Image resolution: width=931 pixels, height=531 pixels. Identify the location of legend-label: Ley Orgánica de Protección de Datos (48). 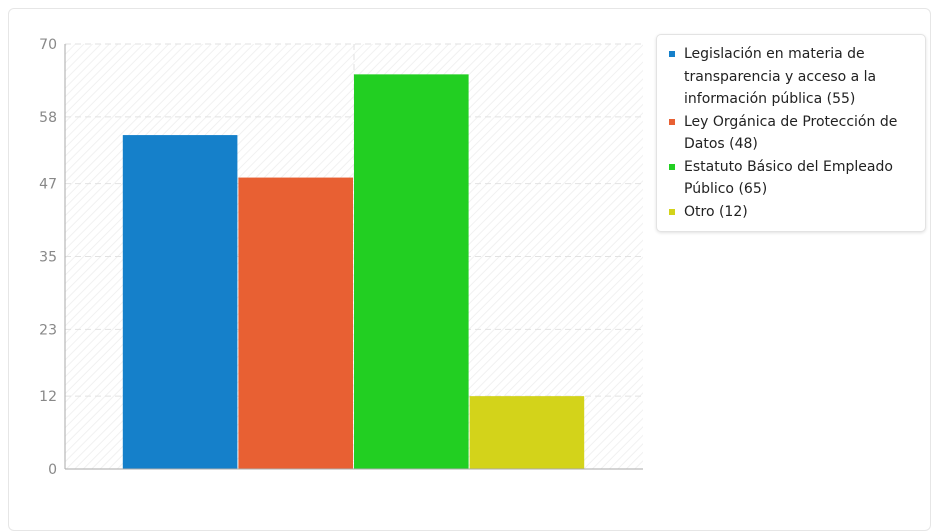
(791, 133).